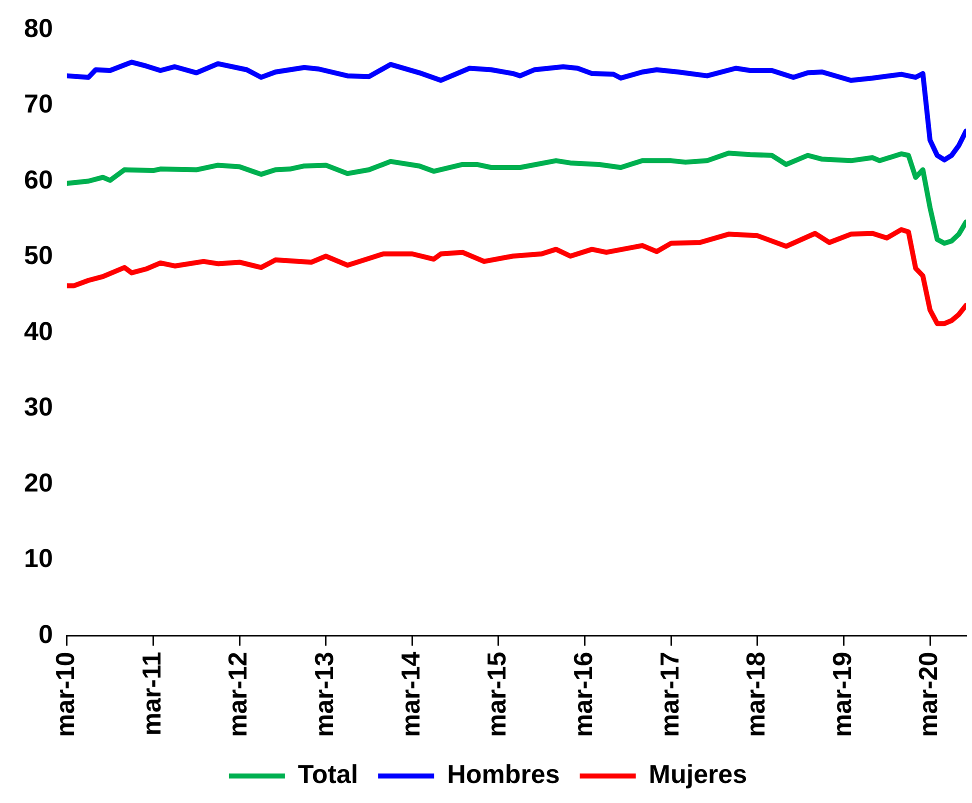 The image size is (972, 803). I want to click on x-tick-label: mar-19, so click(841, 695).